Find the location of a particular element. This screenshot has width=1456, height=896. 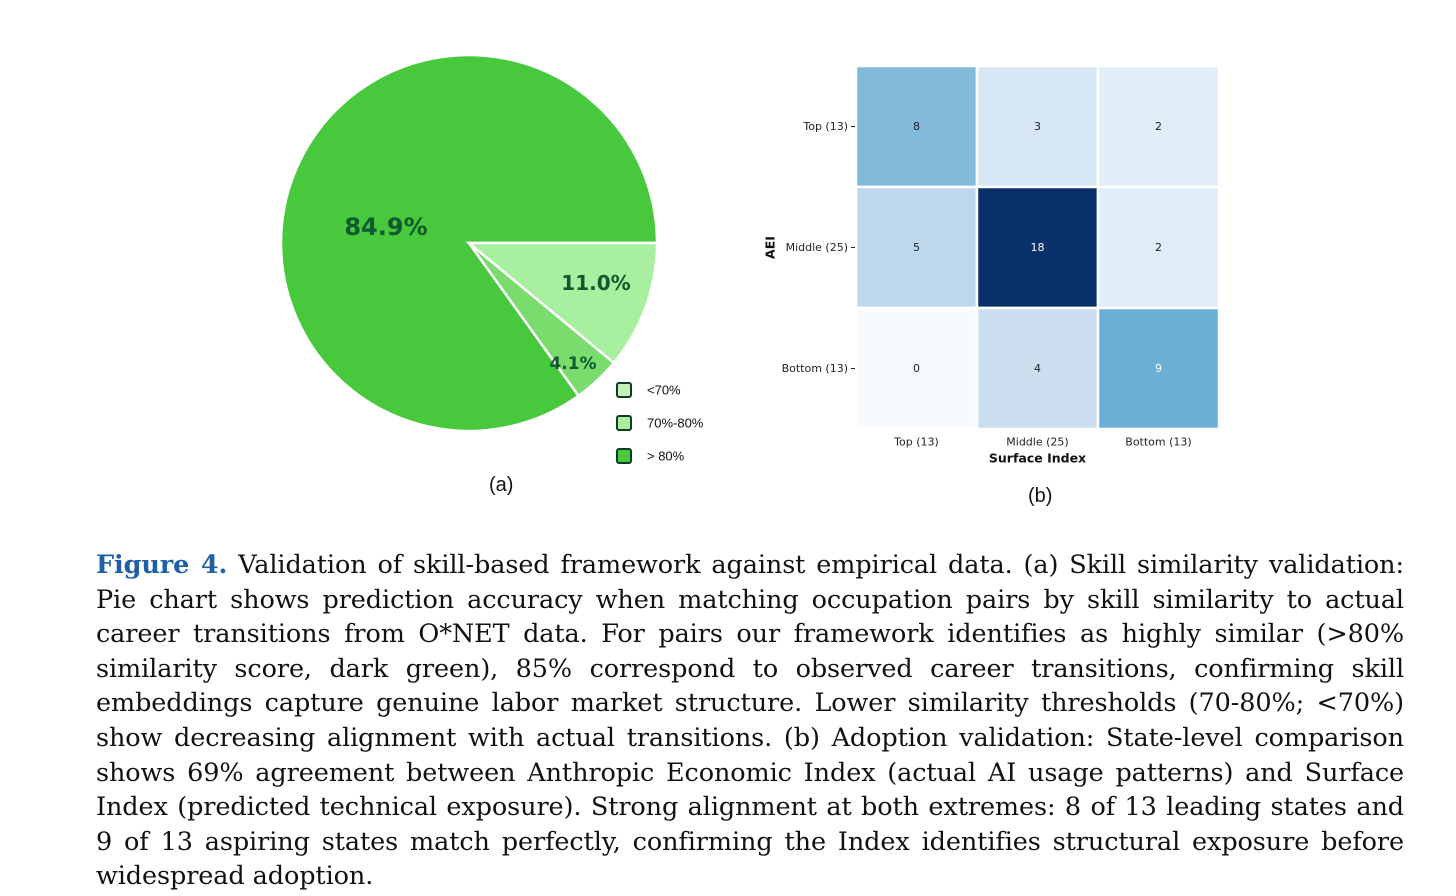

heatmap-cell-value: 3 is located at coordinates (1037, 126).